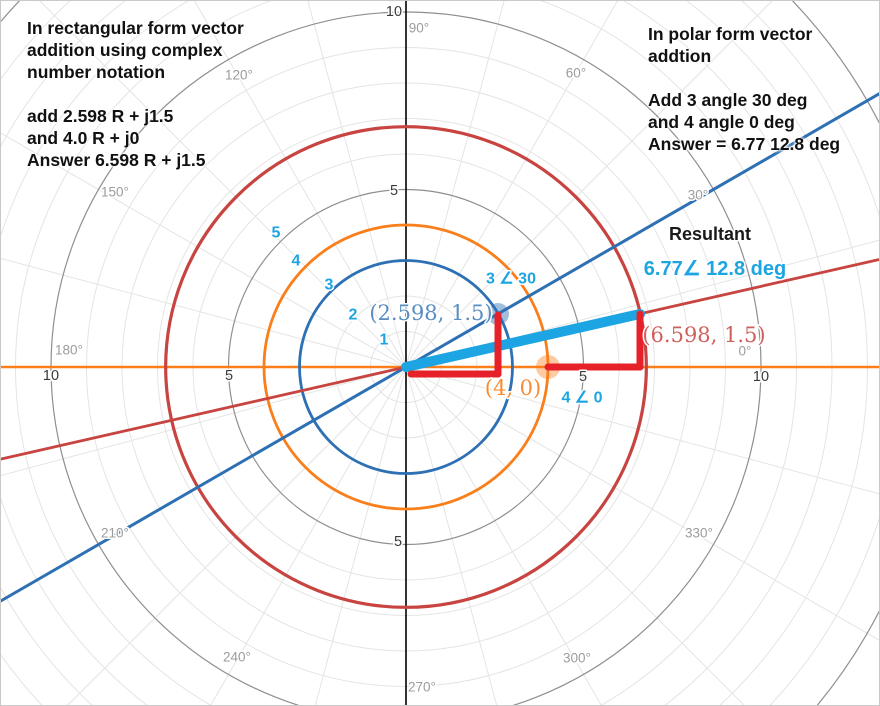 The height and width of the screenshot is (706, 880). I want to click on circle-number-3: 3, so click(329, 285).